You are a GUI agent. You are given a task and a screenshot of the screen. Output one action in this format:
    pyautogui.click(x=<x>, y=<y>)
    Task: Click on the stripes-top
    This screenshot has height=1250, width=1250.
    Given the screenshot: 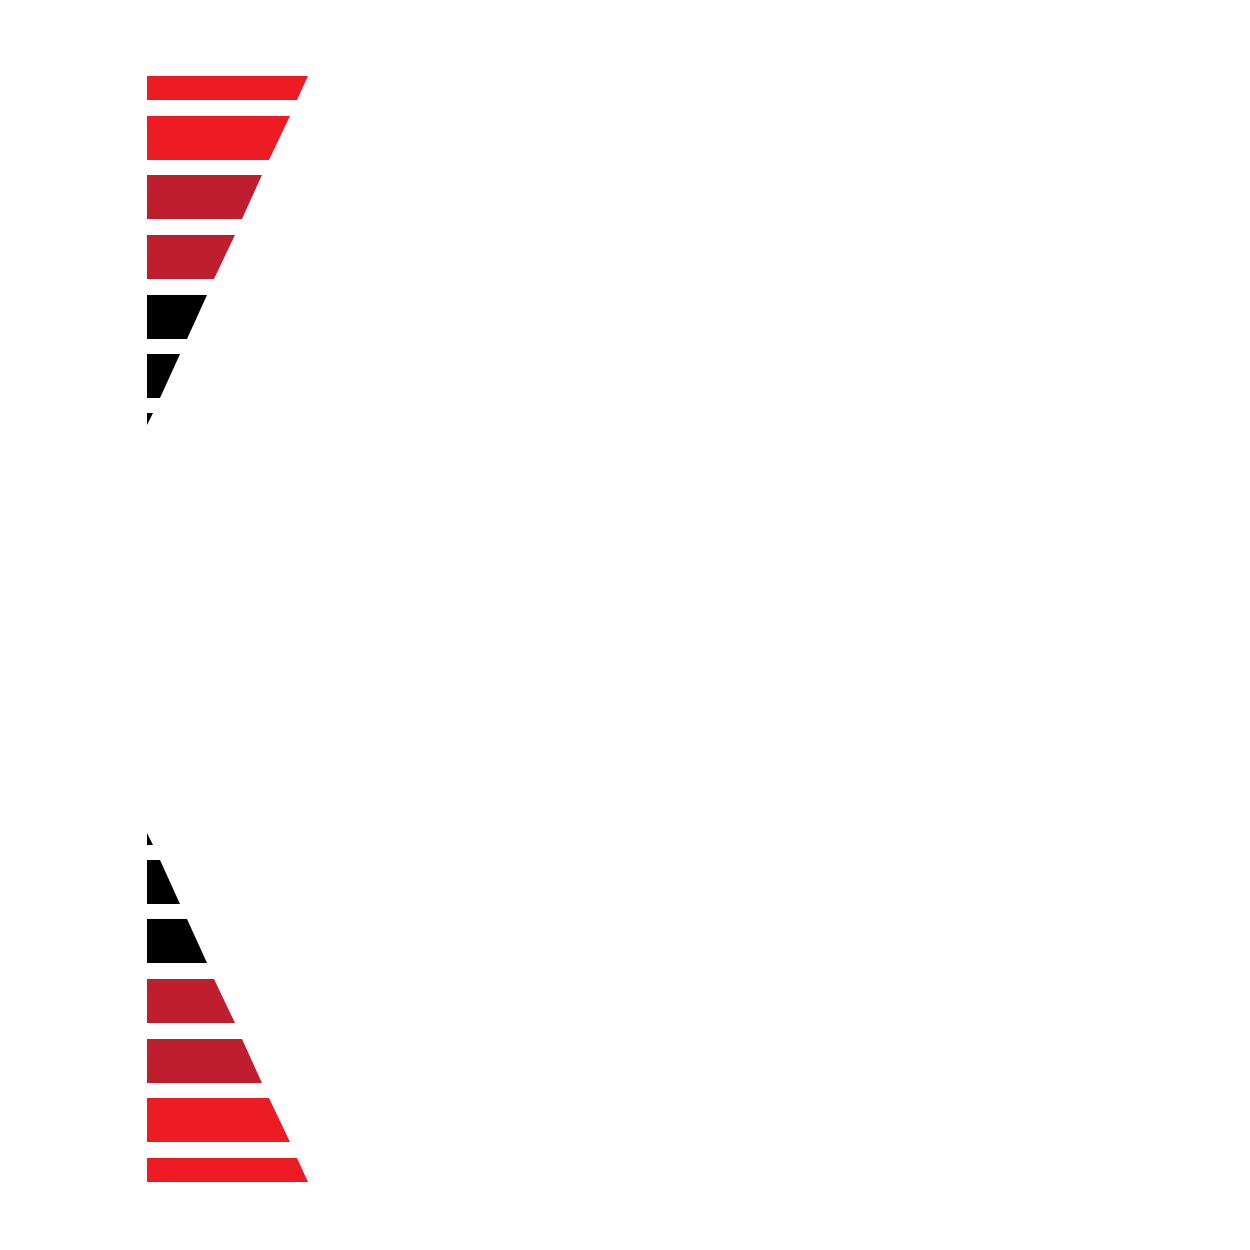 What is the action you would take?
    pyautogui.click(x=227, y=250)
    